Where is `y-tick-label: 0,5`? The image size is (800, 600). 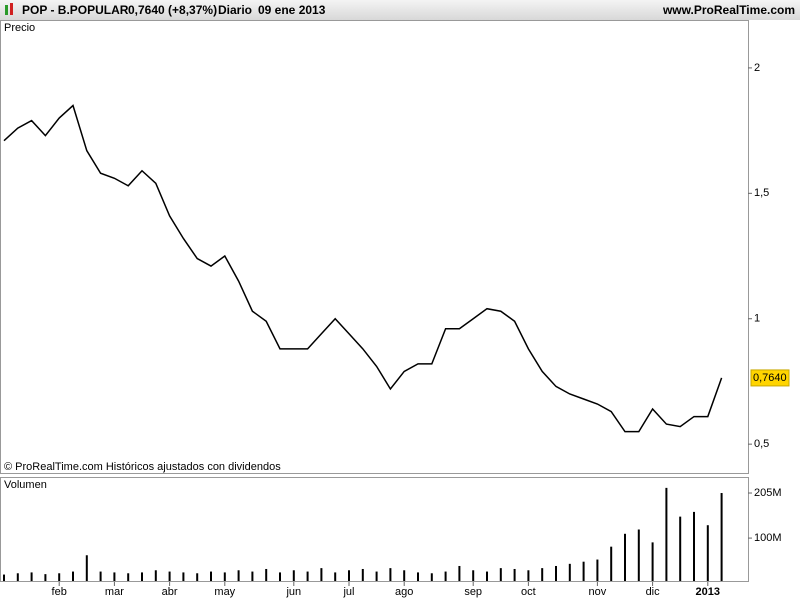 y-tick-label: 0,5 is located at coordinates (761, 444).